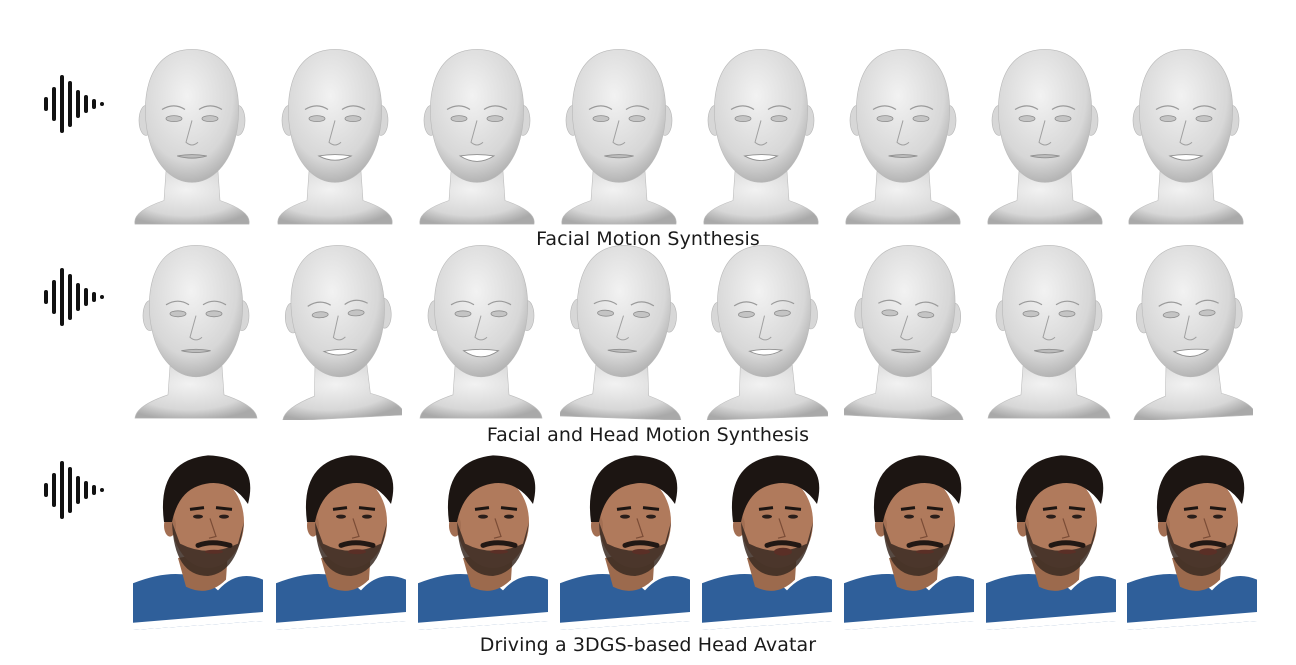  Describe the element at coordinates (648, 435) in the screenshot. I see `caption-facial-head-motion-synthesis: Facial and Head Motion Synthesis` at that location.